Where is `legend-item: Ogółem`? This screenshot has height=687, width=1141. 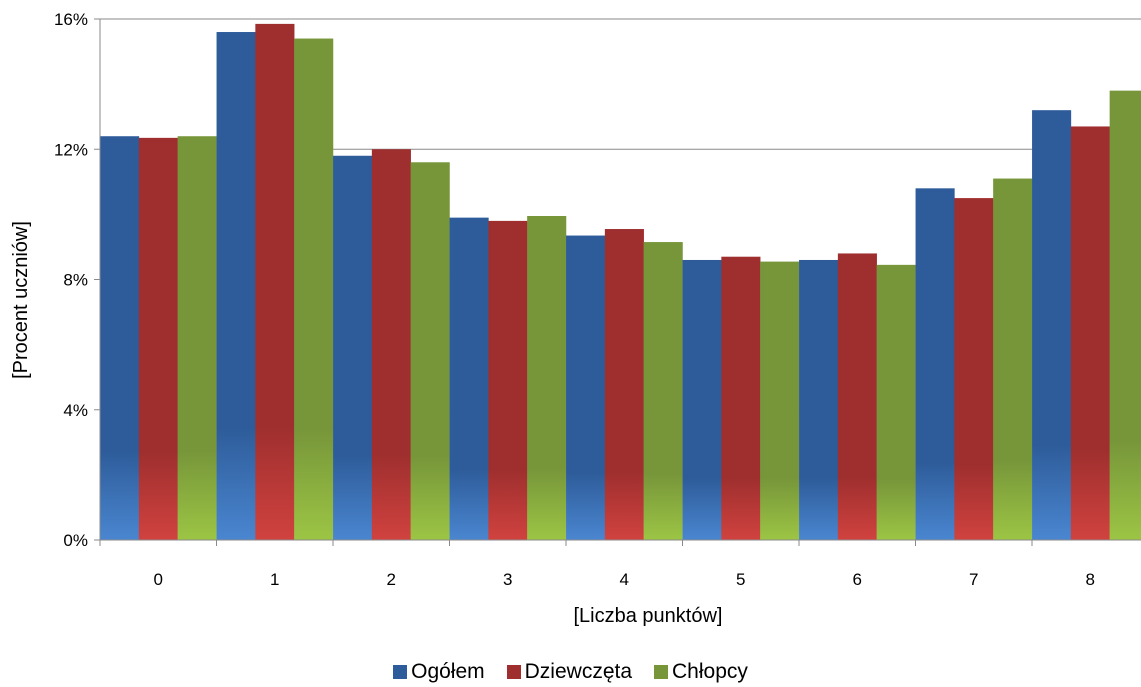
legend-item: Ogółem is located at coordinates (439, 672).